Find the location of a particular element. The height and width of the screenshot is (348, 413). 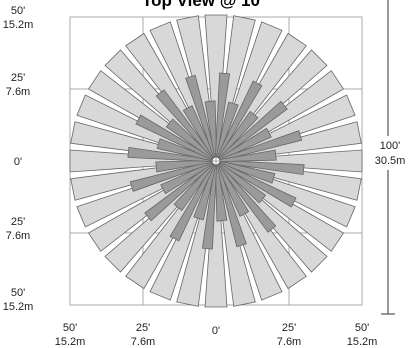

right-label-m: 30.5m is located at coordinates (390, 161).